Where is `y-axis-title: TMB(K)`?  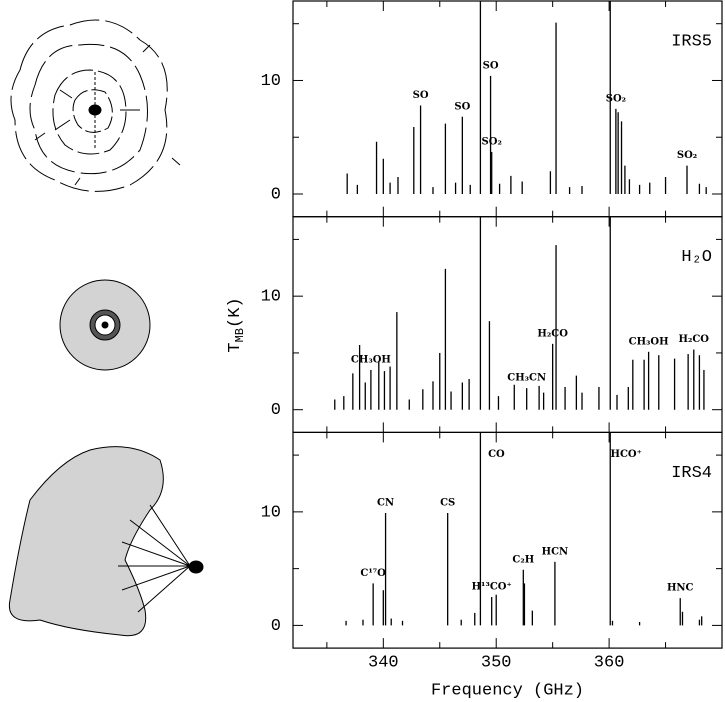
y-axis-title: TMB(K) is located at coordinates (236, 324).